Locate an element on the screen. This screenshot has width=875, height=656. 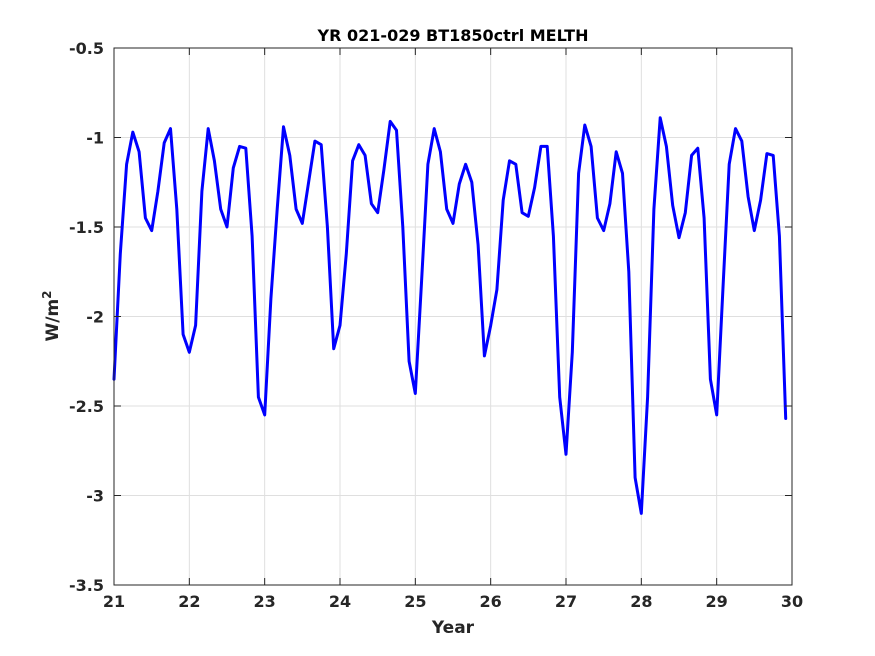
y-tick-label: -2.5 is located at coordinates (86, 406).